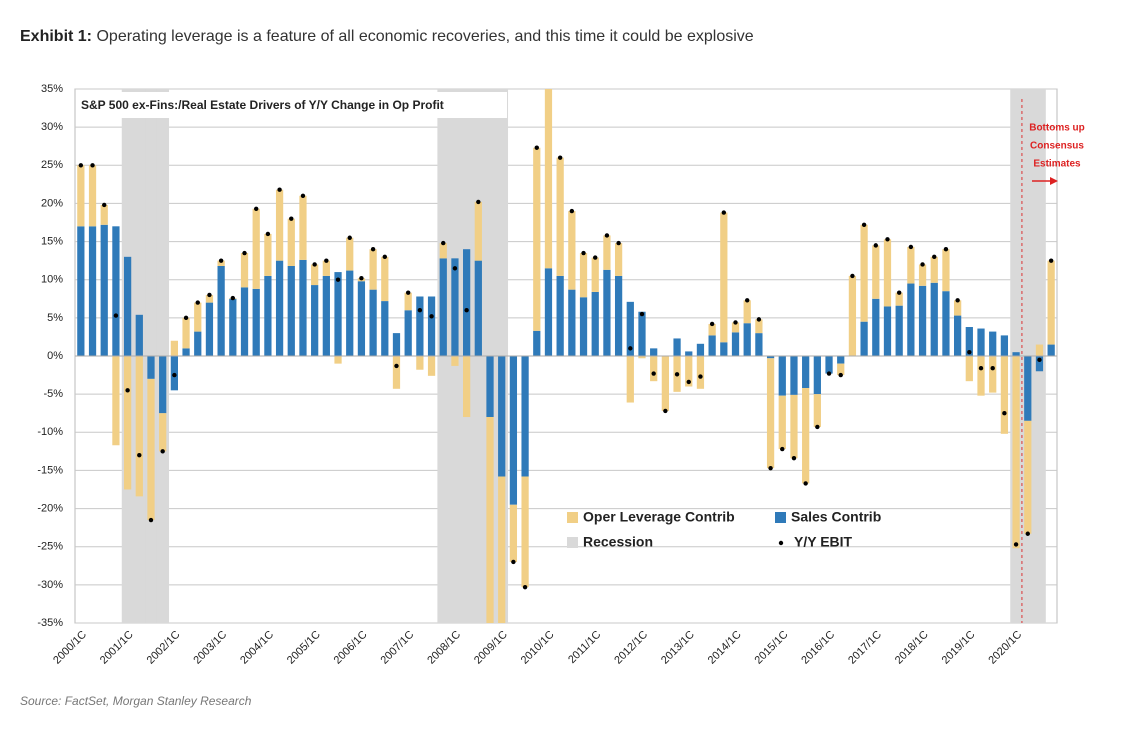 This screenshot has height=732, width=1123. What do you see at coordinates (836, 517) in the screenshot?
I see `legend-label: Sales Contrib` at bounding box center [836, 517].